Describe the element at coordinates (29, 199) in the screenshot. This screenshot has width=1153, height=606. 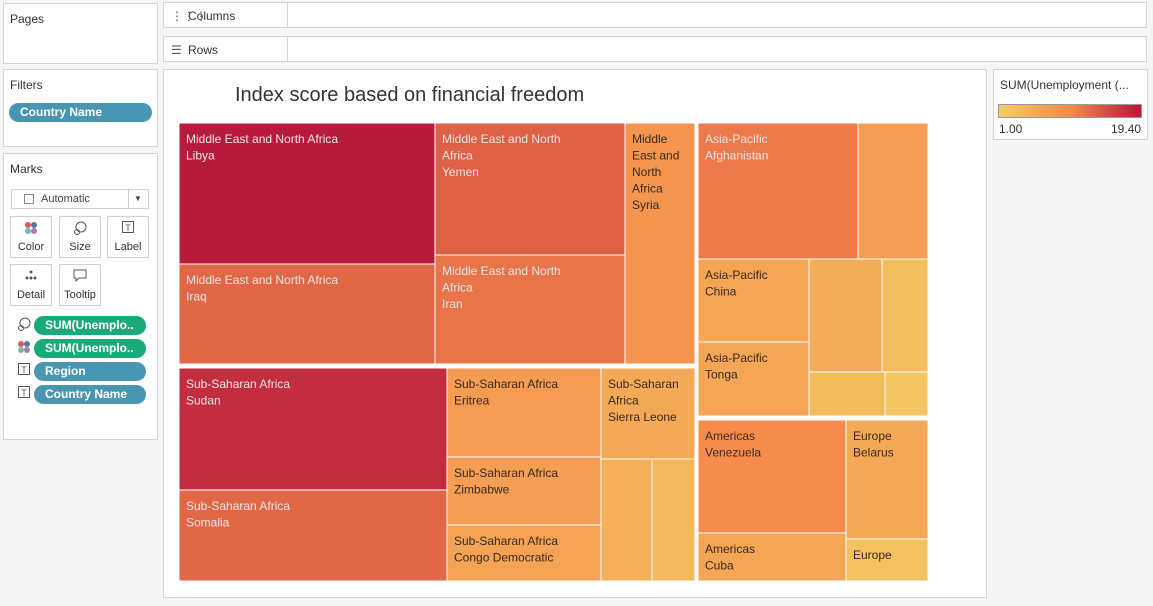
I see `checkbox-icon` at that location.